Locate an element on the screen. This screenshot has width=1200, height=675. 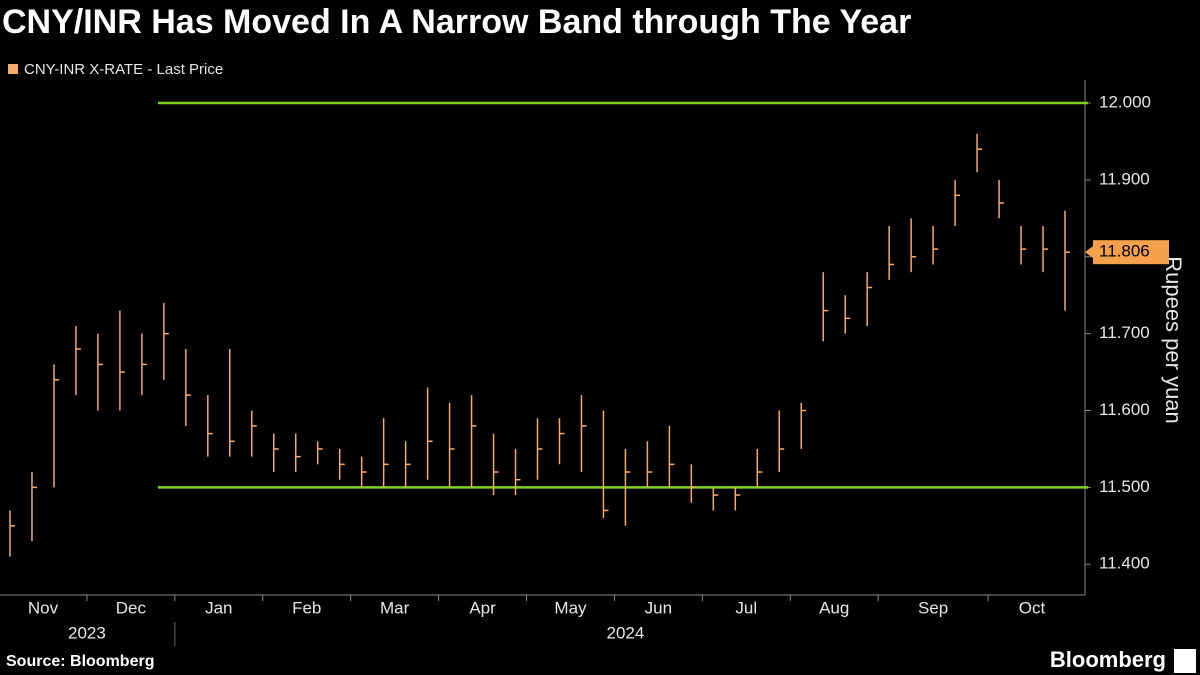
y-axis-label: Rupees per yuan is located at coordinates (1173, 340).